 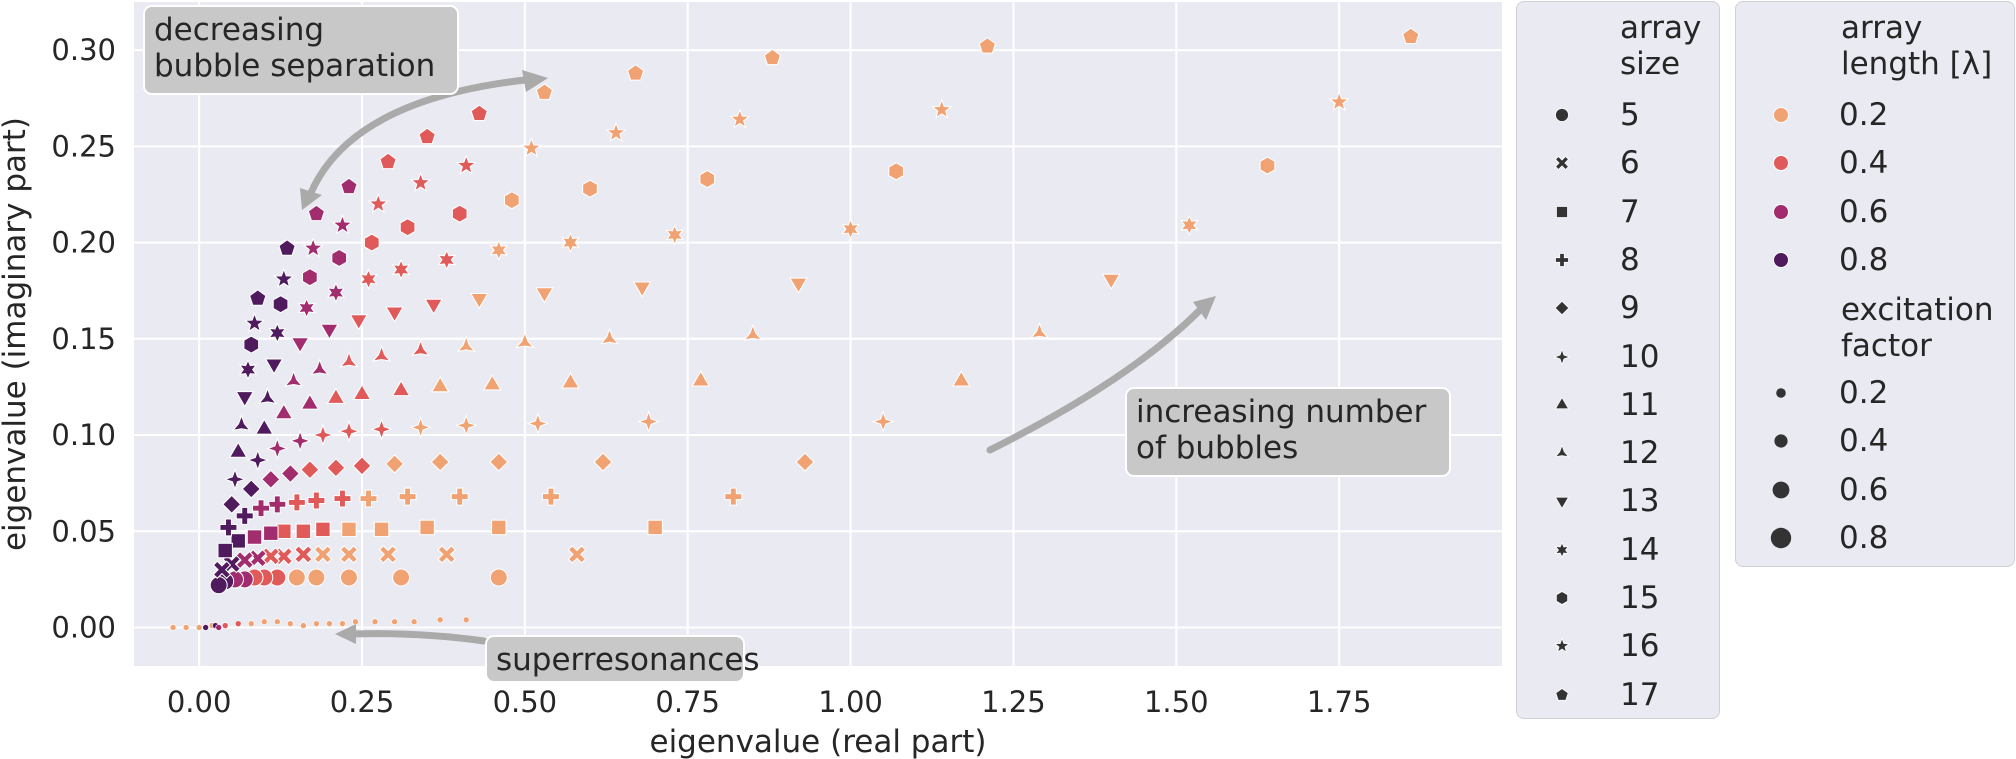 I want to click on arrow-superresonances, so click(x=418, y=637).